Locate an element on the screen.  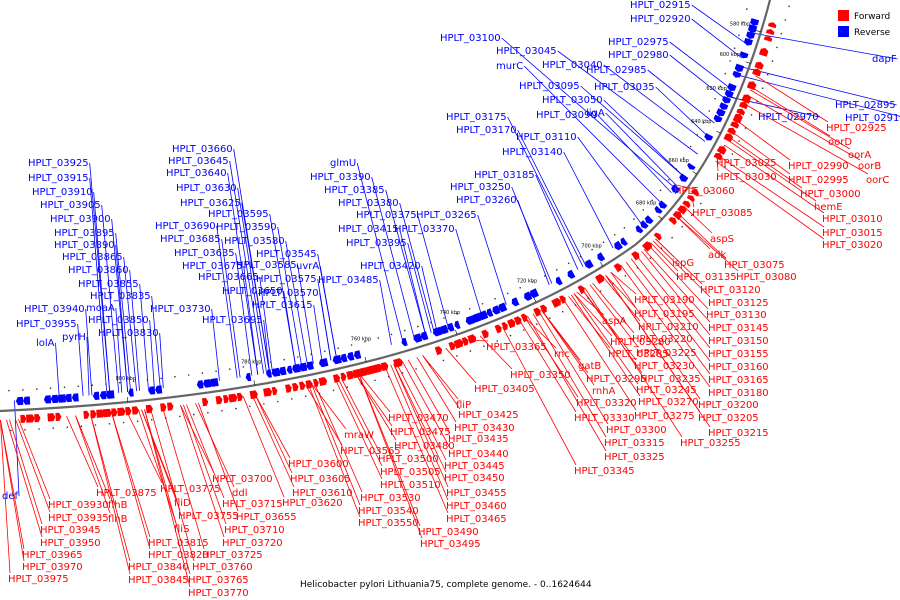
reverse-gene-label: ligA is located at coordinates (595, 113).